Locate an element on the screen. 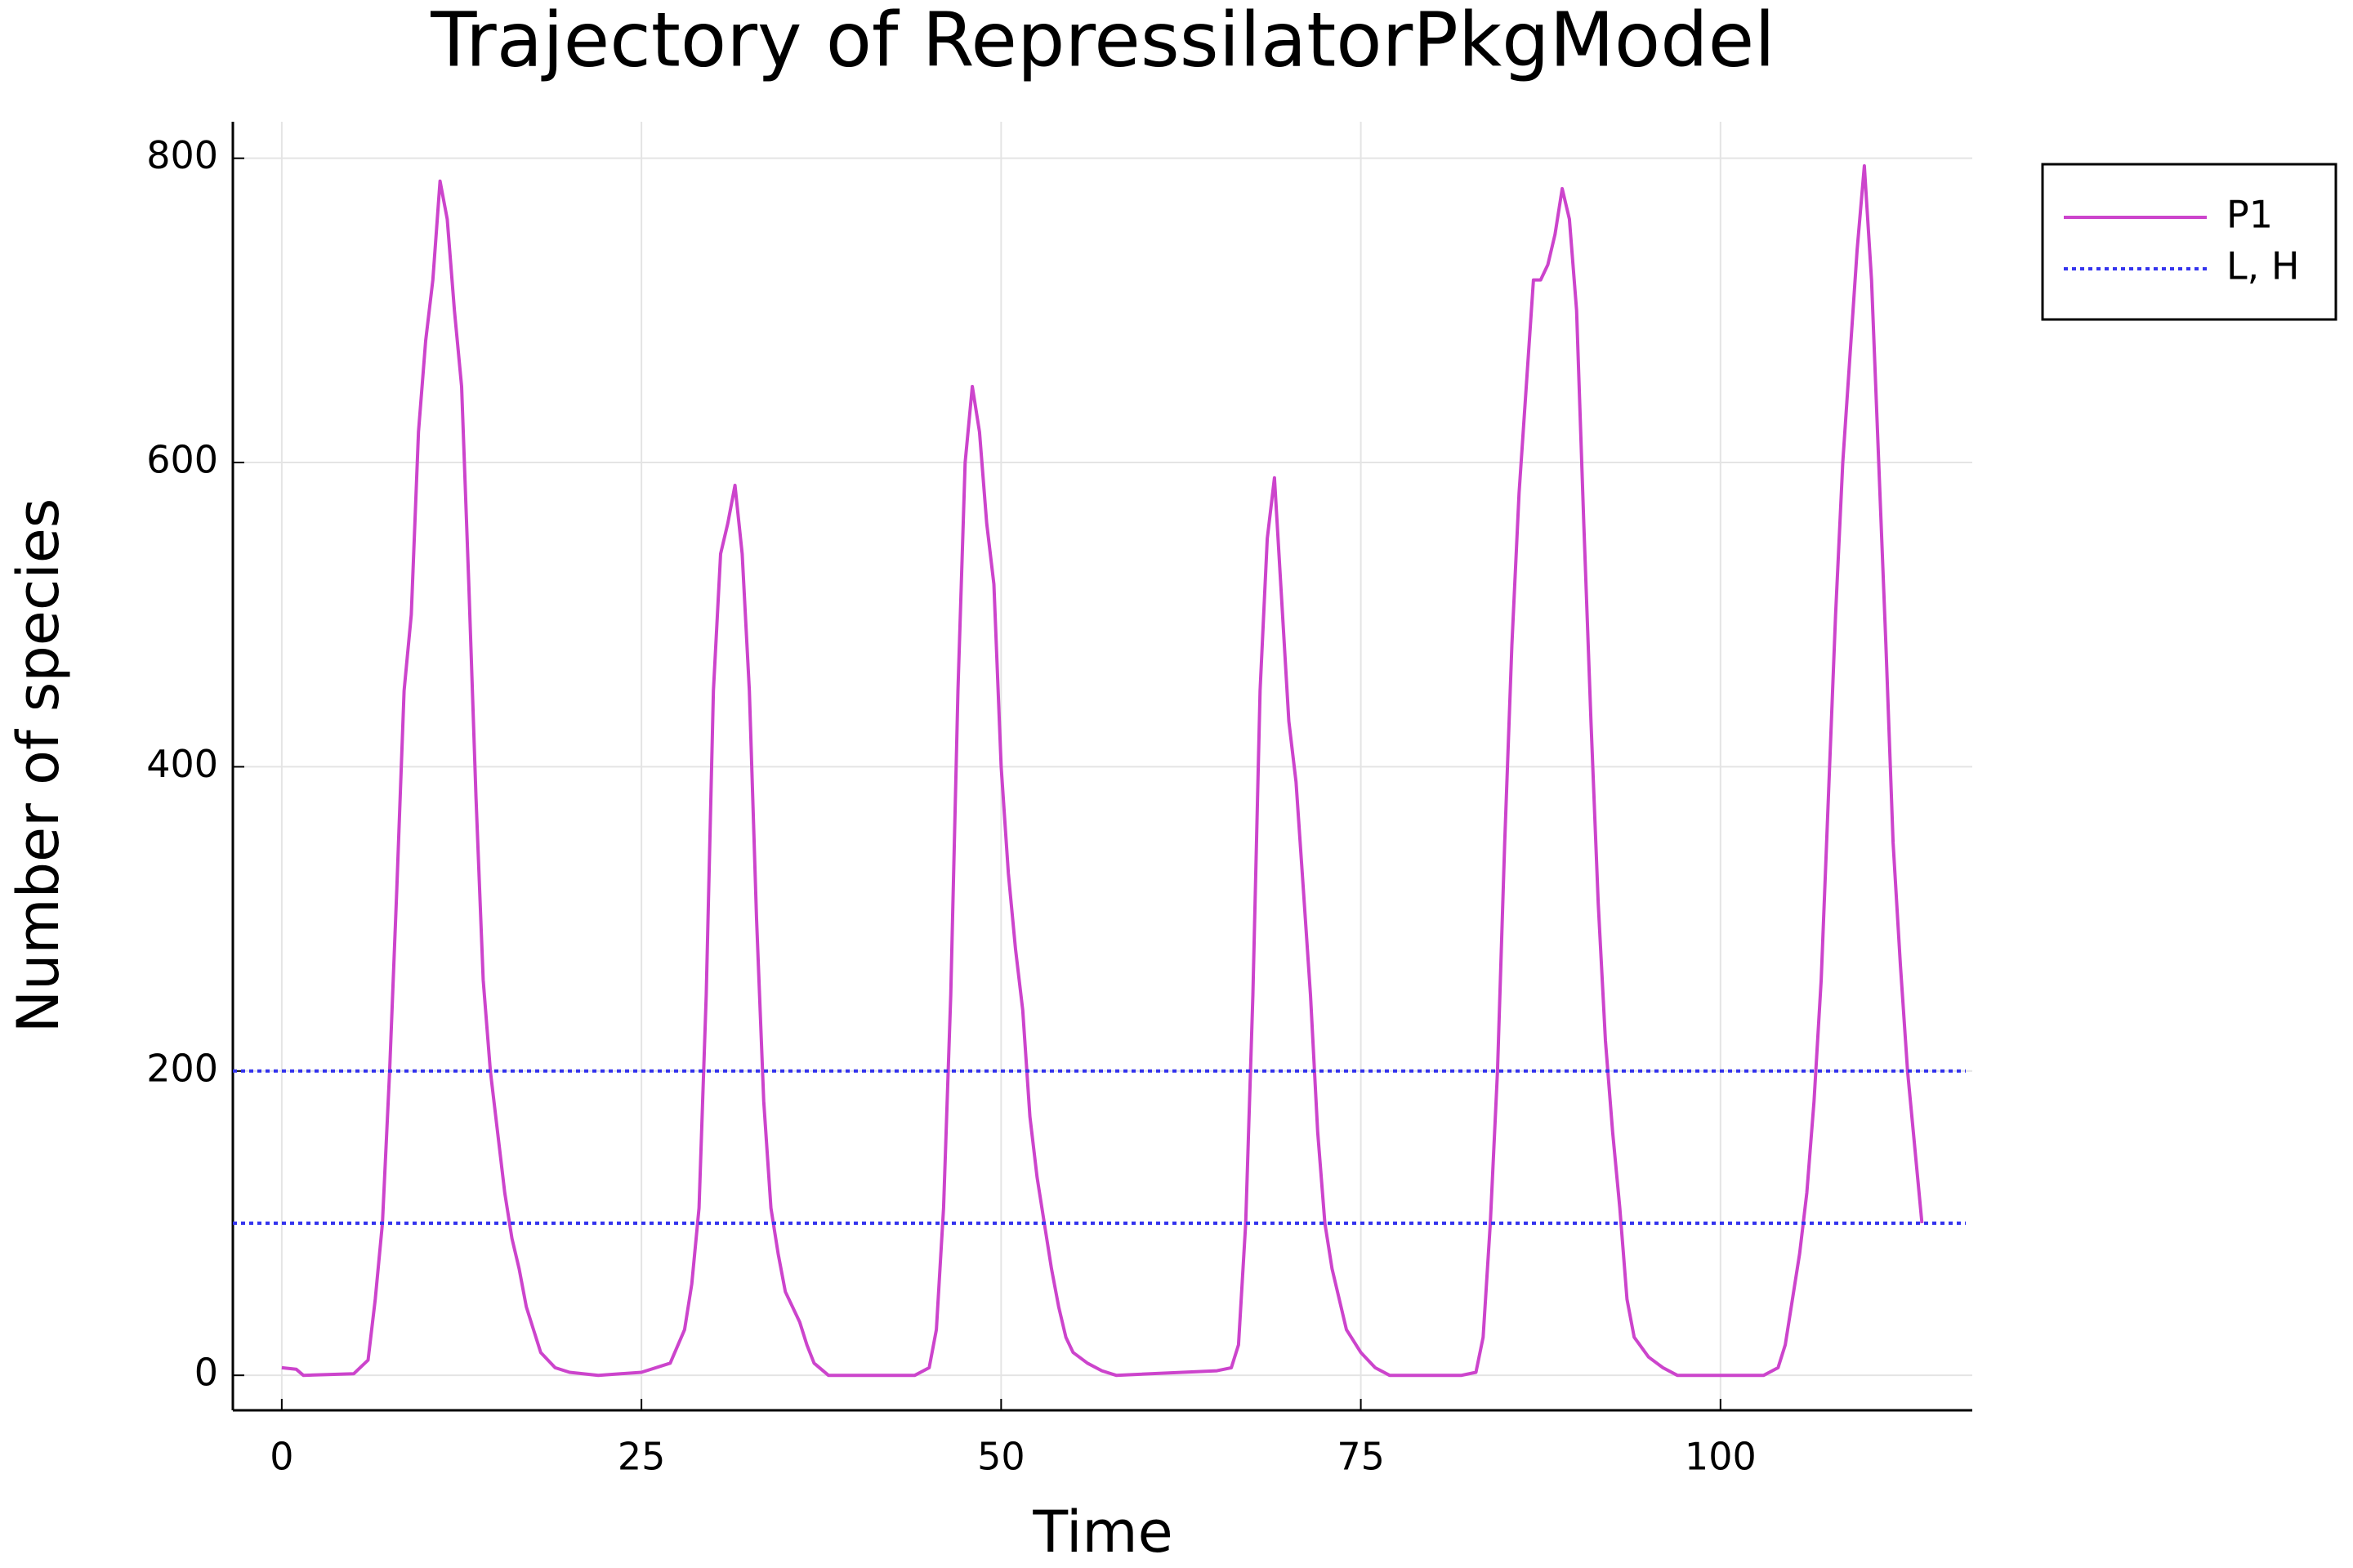 The image size is (2353, 1568). x-tick-label: 75 is located at coordinates (1361, 1457).